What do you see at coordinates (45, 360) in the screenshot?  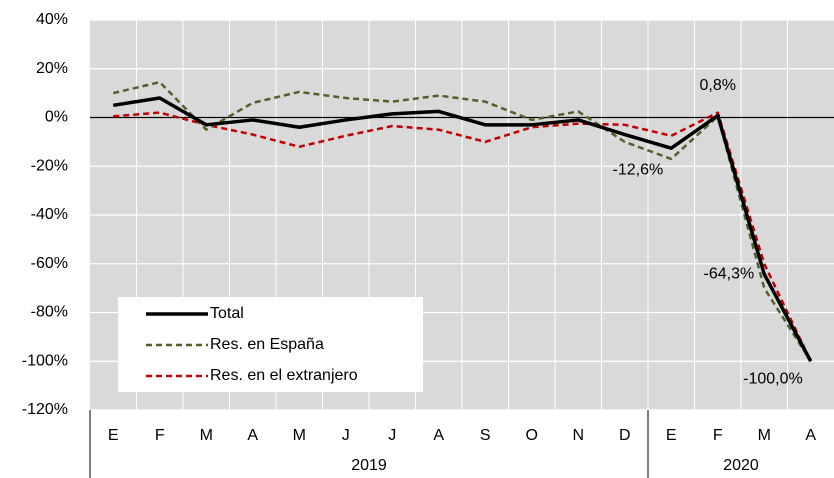 I see `y-tick-label: -100%` at bounding box center [45, 360].